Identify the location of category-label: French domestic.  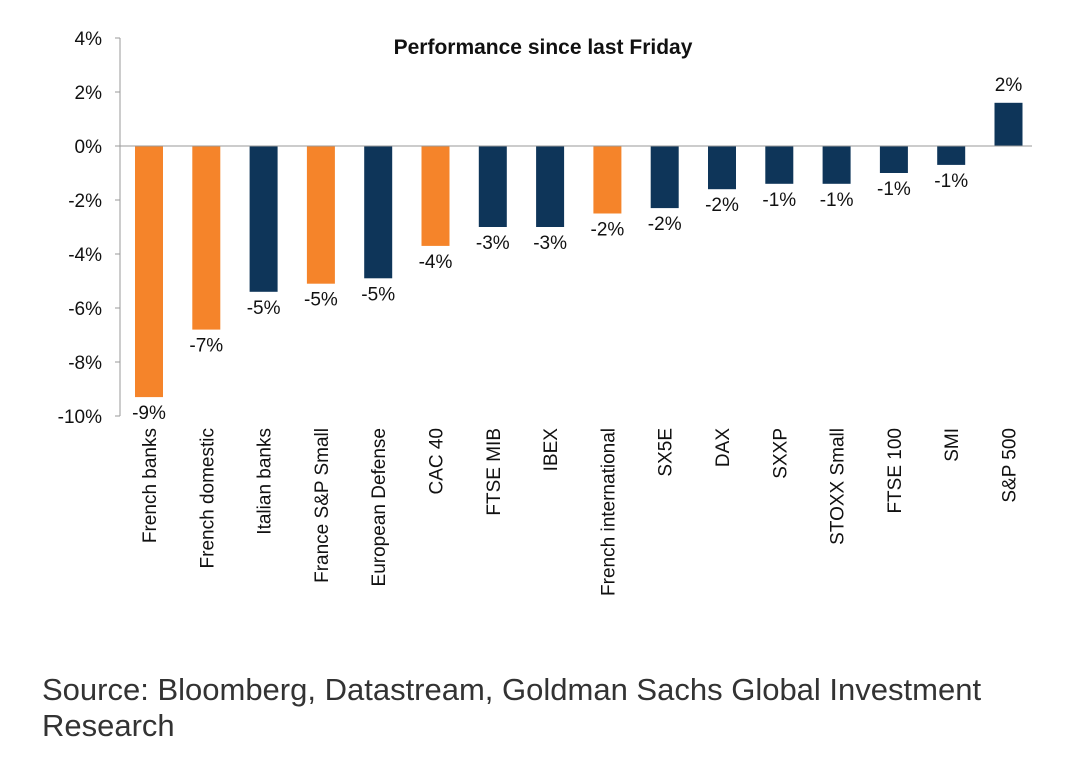
(207, 498).